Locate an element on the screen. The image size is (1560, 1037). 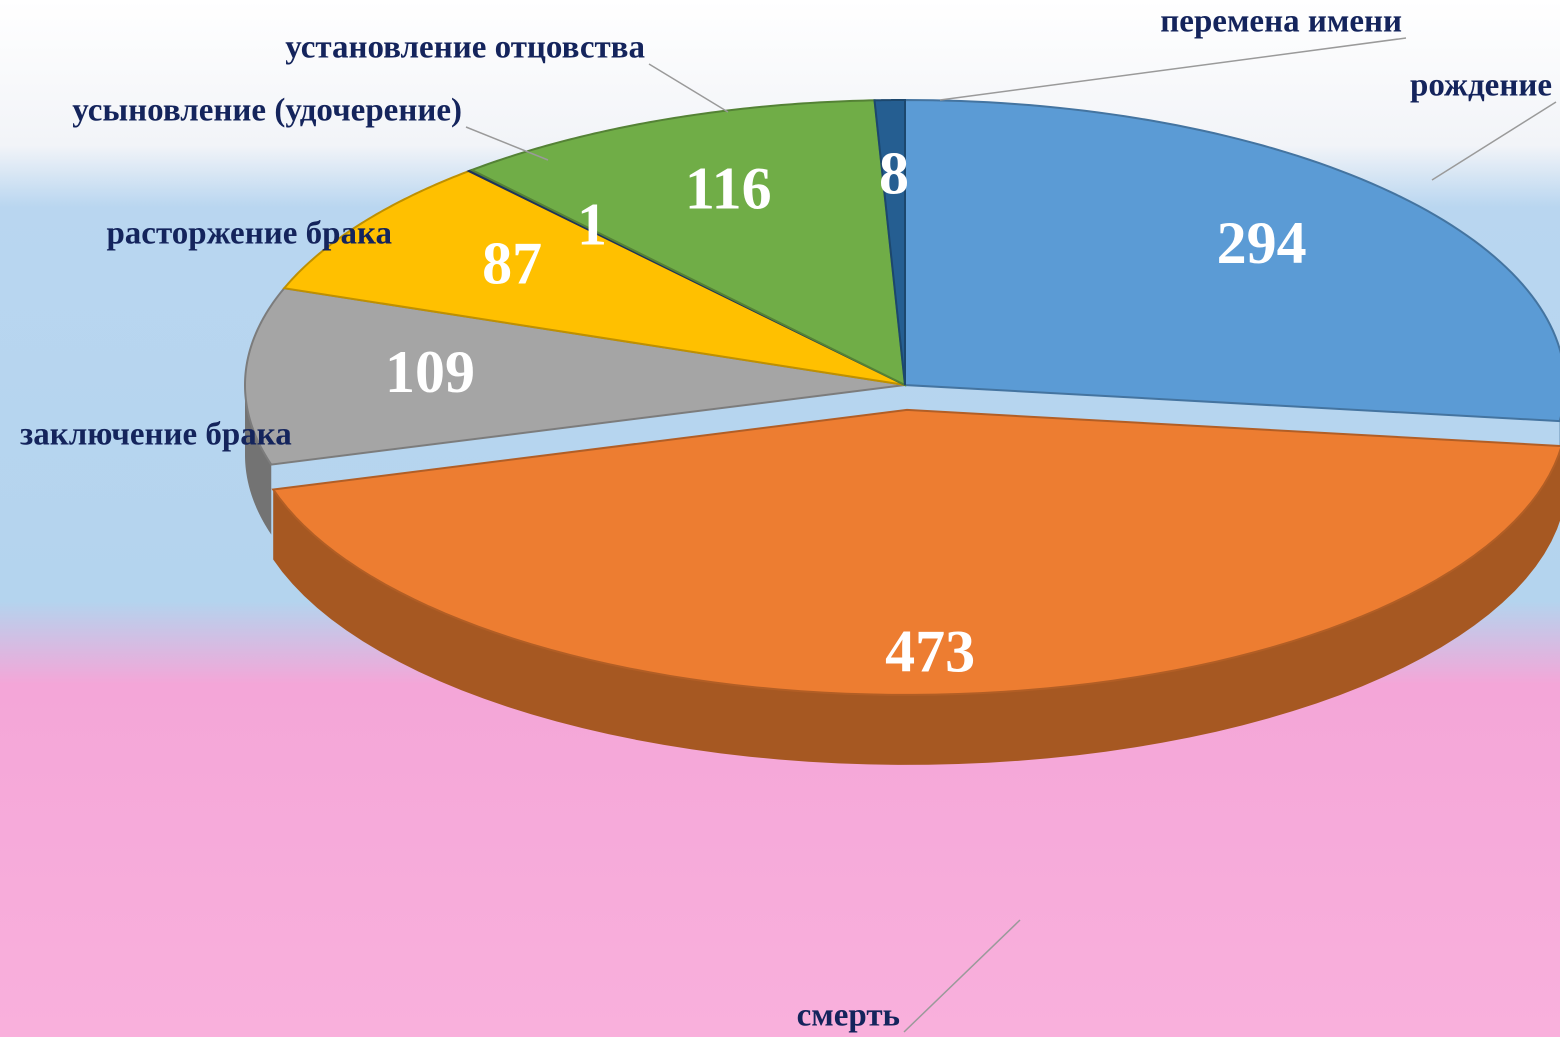
data-label: 473 is located at coordinates (930, 652).